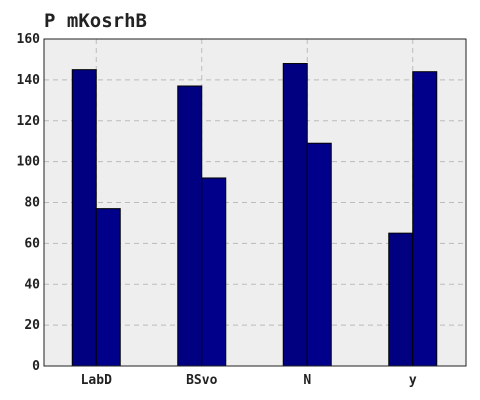 The width and height of the screenshot is (480, 400). What do you see at coordinates (319, 254) in the screenshot?
I see `bar-series-2-N` at bounding box center [319, 254].